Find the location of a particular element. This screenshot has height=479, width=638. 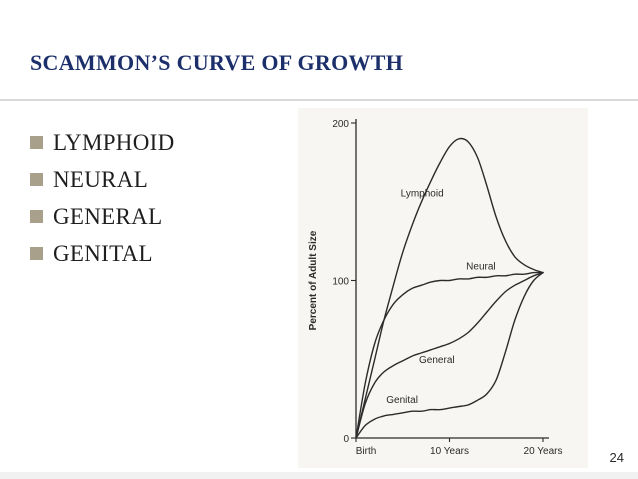

x-tick-label: 20 Years is located at coordinates (543, 451).